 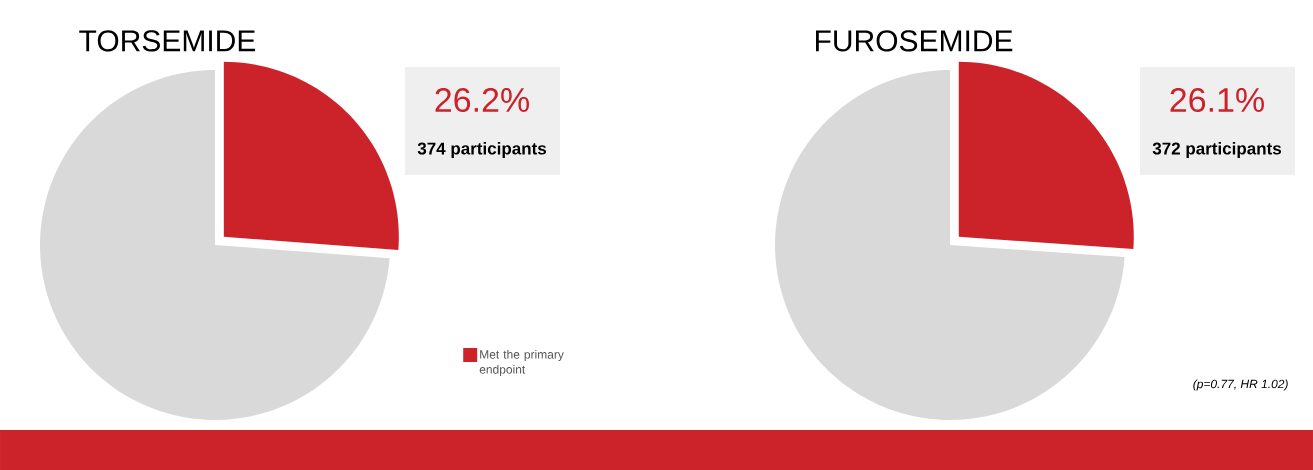 I want to click on text: (p=0.77, HR 1.02), so click(x=1240, y=385).